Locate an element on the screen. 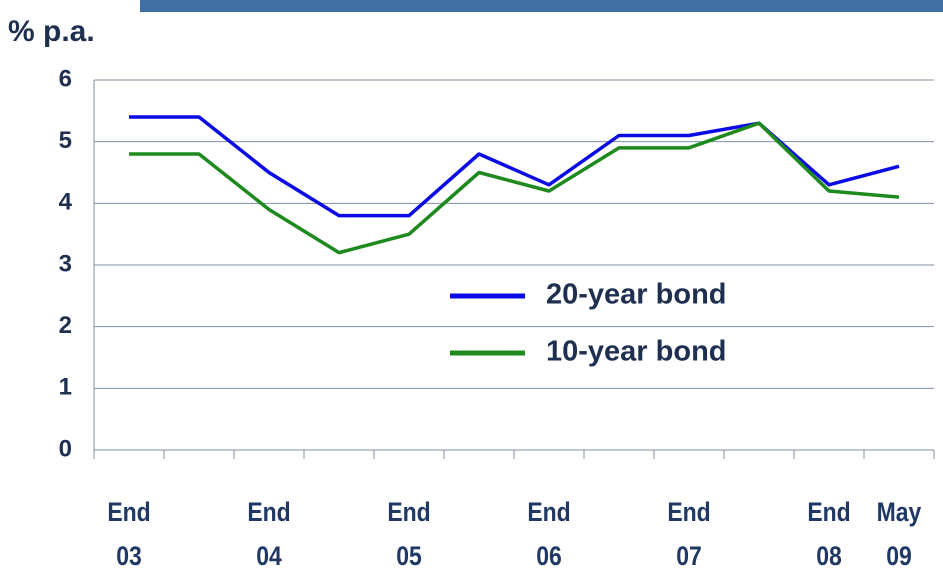 The image size is (943, 582). x-tick-label: End 08 is located at coordinates (829, 534).